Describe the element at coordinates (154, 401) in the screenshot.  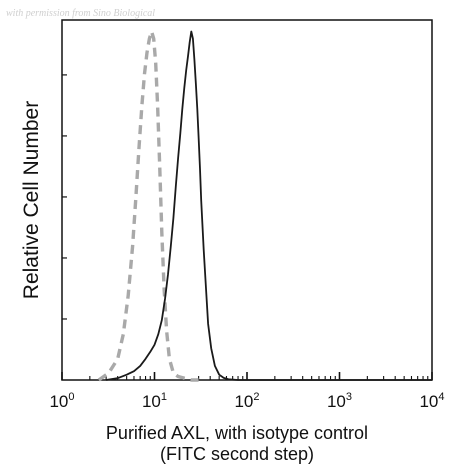
I see `x-tick-label: 10¹` at that location.